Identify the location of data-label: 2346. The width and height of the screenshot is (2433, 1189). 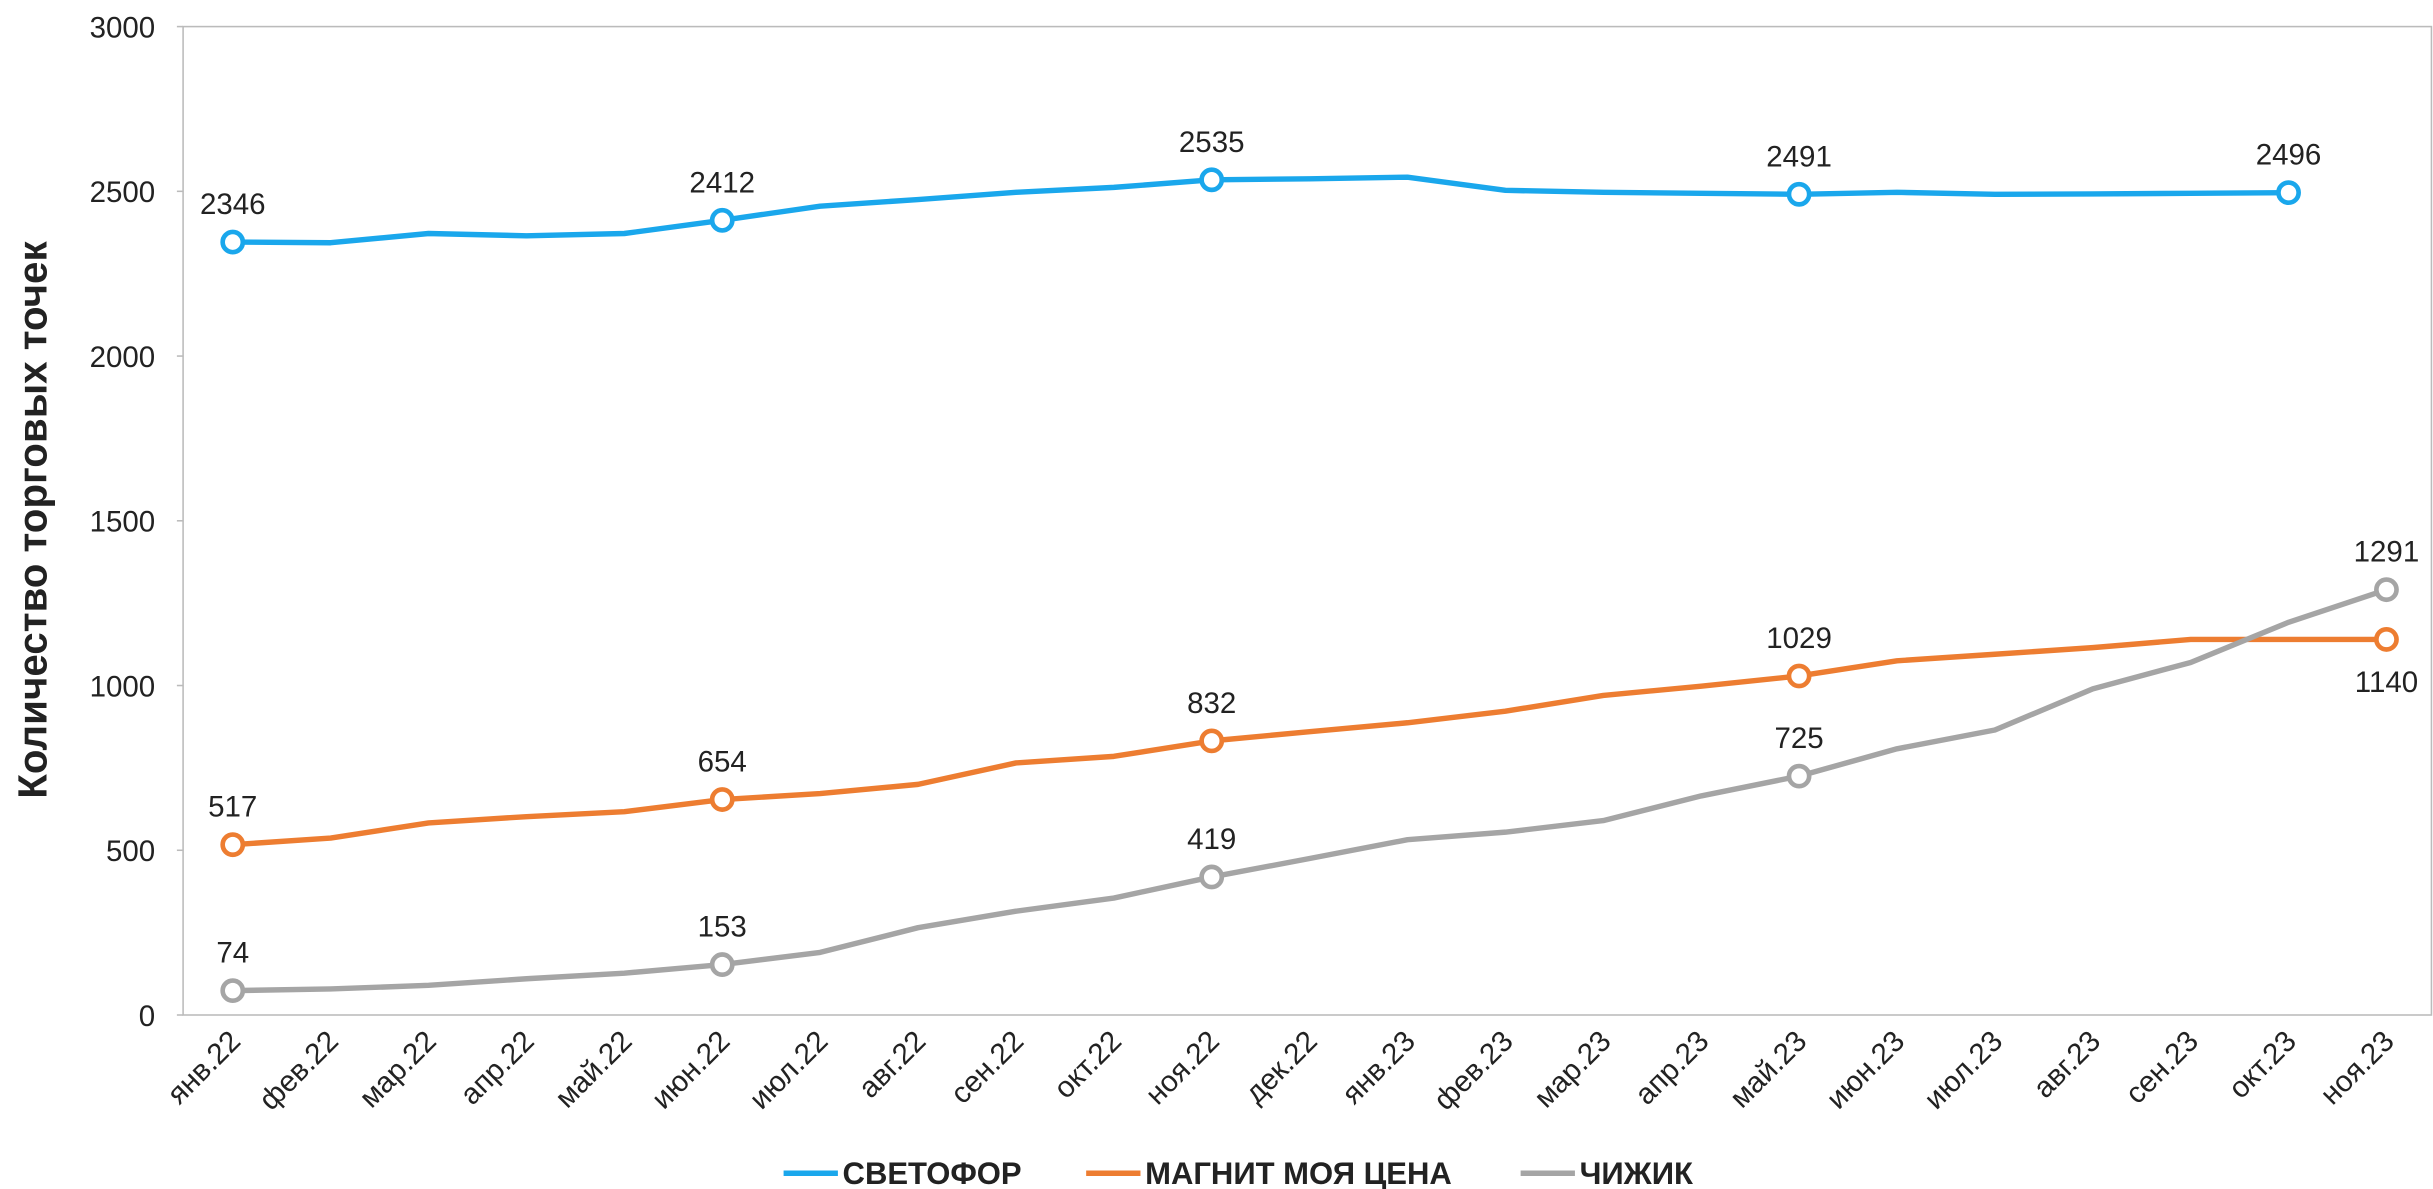
(233, 204).